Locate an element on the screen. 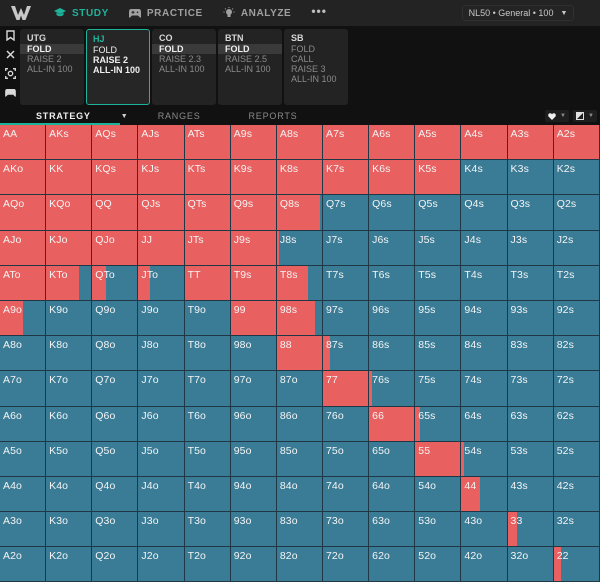 This screenshot has width=600, height=582. hand-cell: A3s is located at coordinates (530, 143).